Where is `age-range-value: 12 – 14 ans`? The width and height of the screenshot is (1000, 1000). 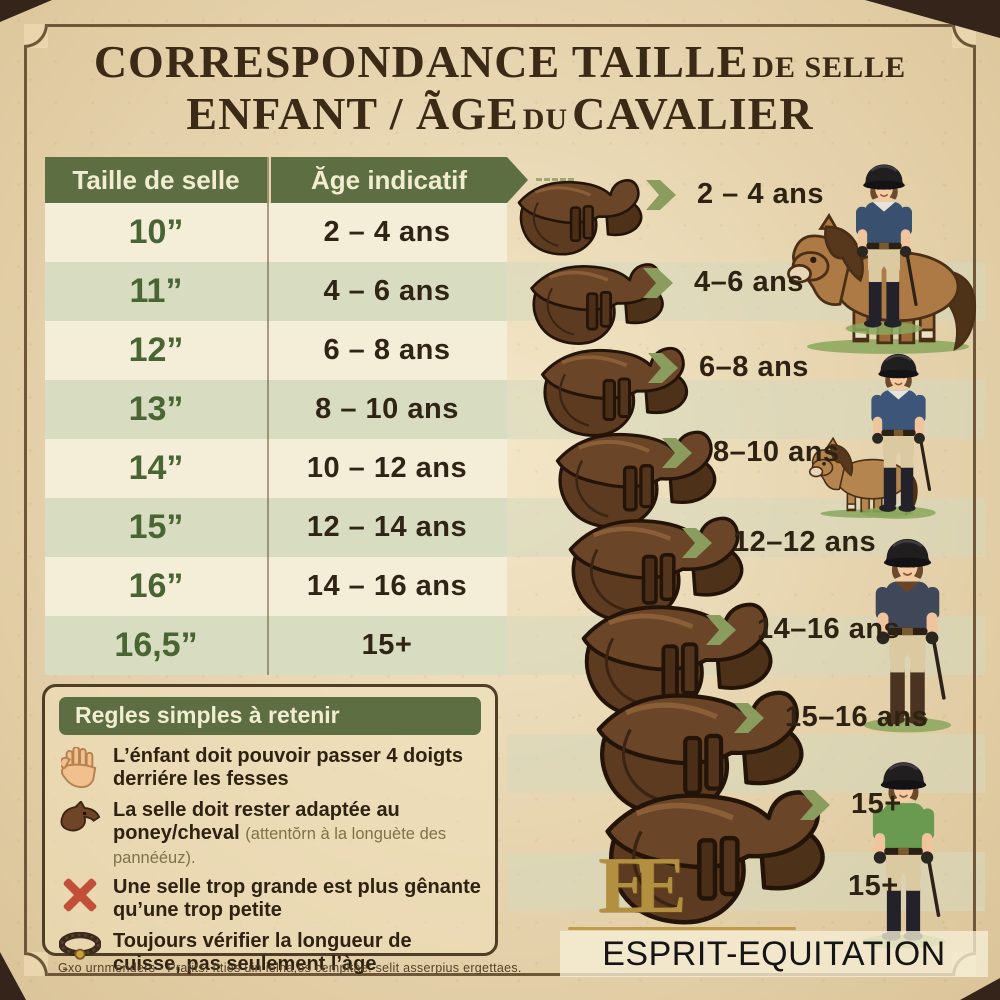 age-range-value: 12 – 14 ans is located at coordinates (387, 527).